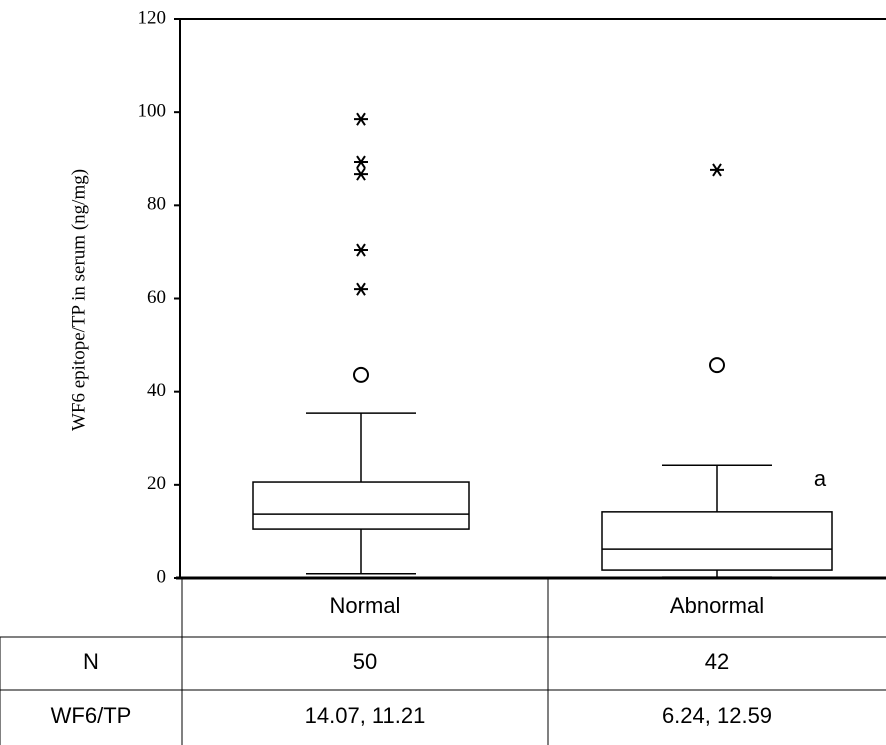  Describe the element at coordinates (156, 204) in the screenshot. I see `y-tick-label: 80` at that location.